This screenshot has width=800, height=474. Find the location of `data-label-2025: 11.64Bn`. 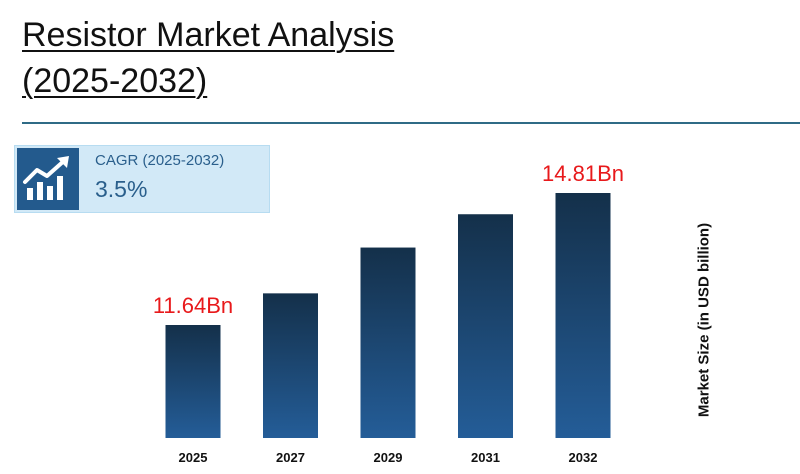

data-label-2025: 11.64Bn is located at coordinates (193, 305).